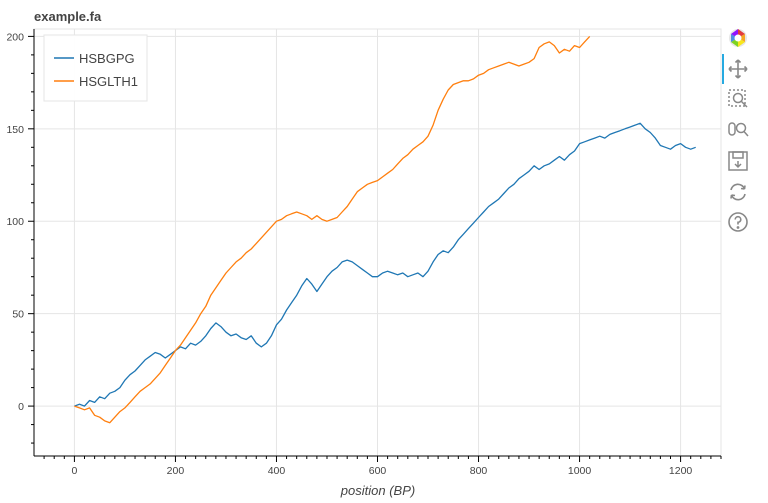  Describe the element at coordinates (15, 37) in the screenshot. I see `y-tick-label: 200` at that location.